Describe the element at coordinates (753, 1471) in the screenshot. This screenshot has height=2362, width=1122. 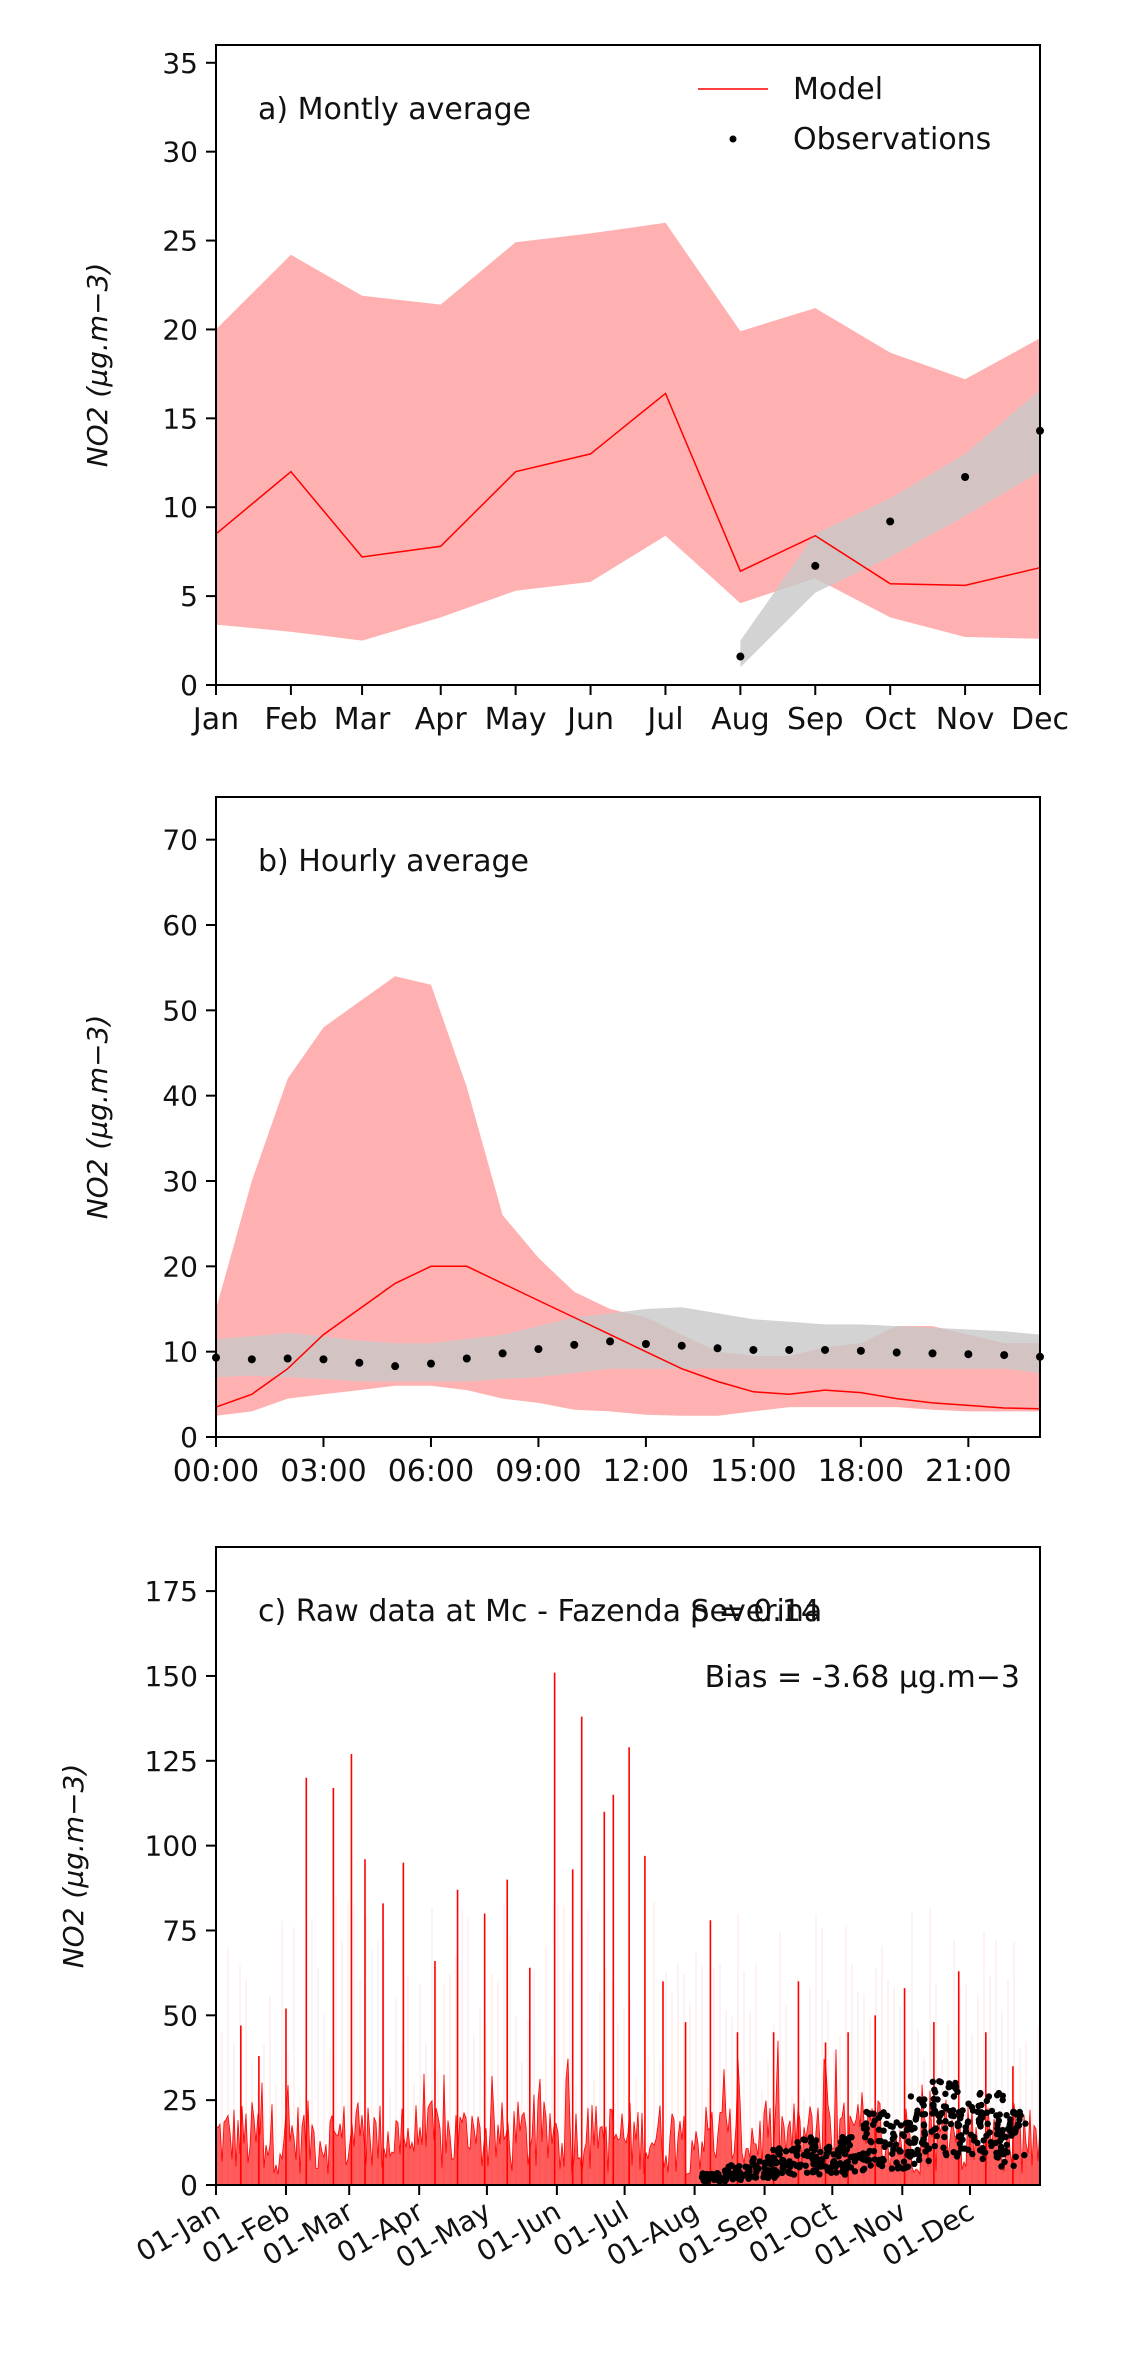
I see `x-tick-label: 15:00` at that location.